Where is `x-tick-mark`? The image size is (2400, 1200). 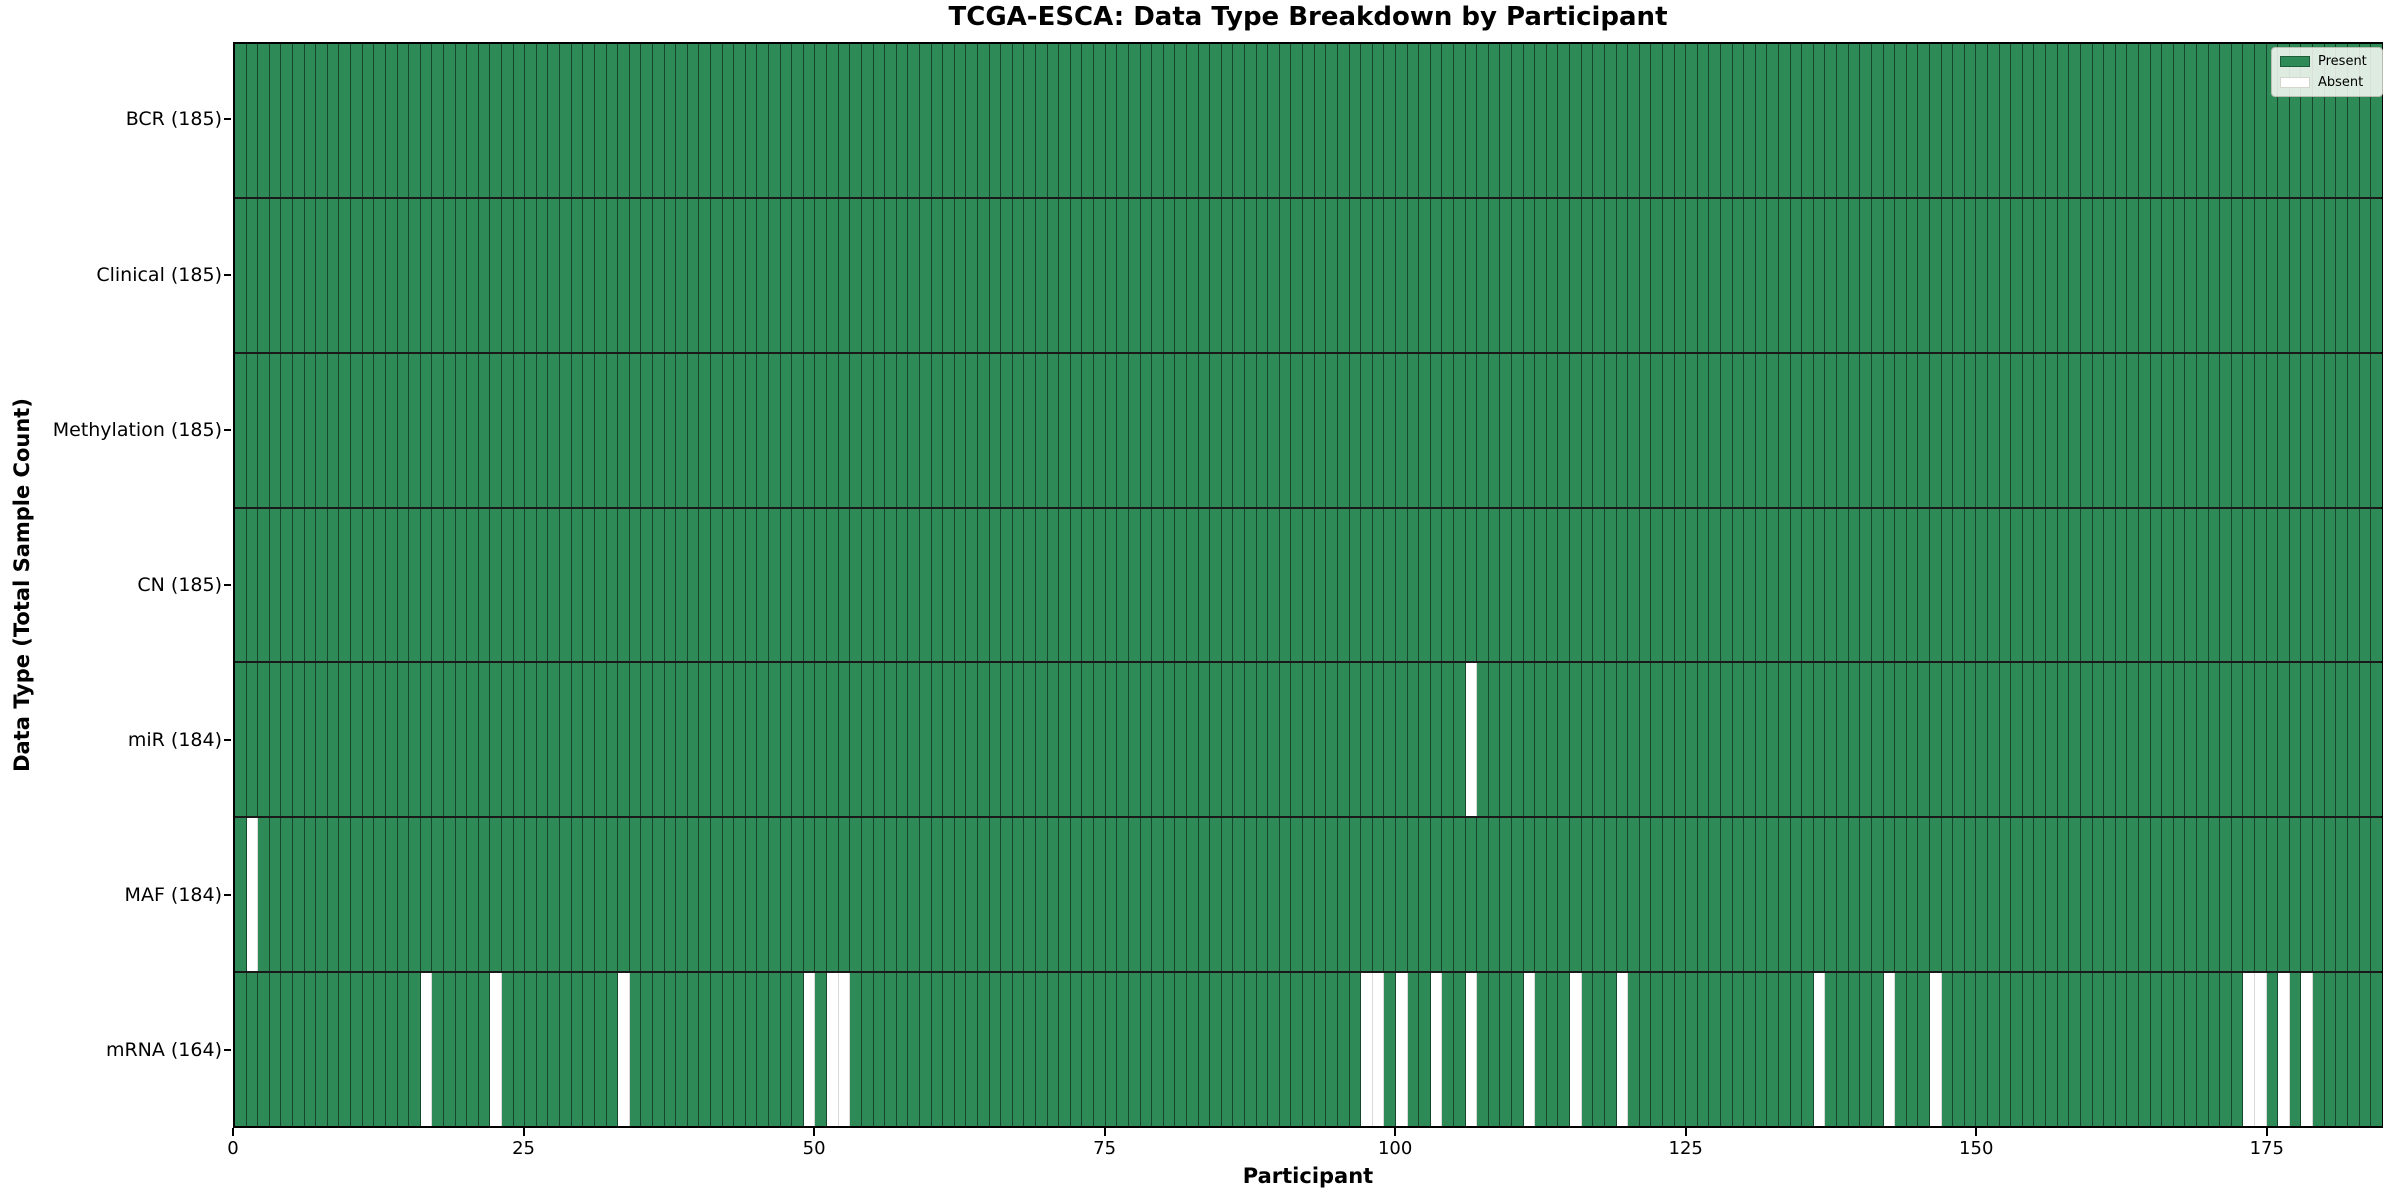 x-tick-mark is located at coordinates (1104, 1132).